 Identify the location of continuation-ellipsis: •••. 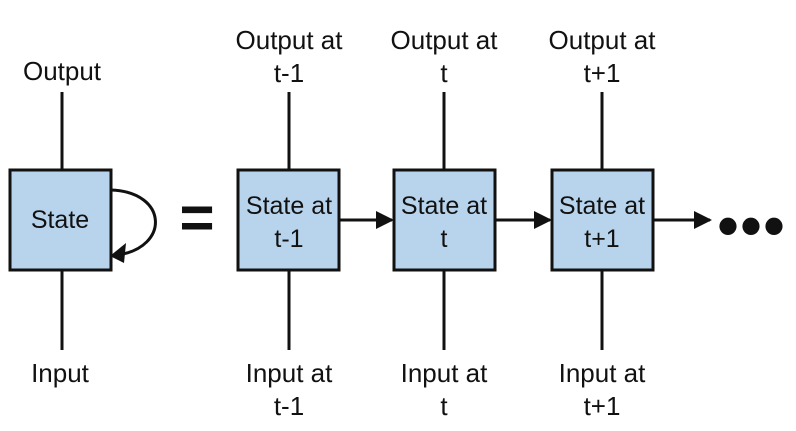
(751, 225).